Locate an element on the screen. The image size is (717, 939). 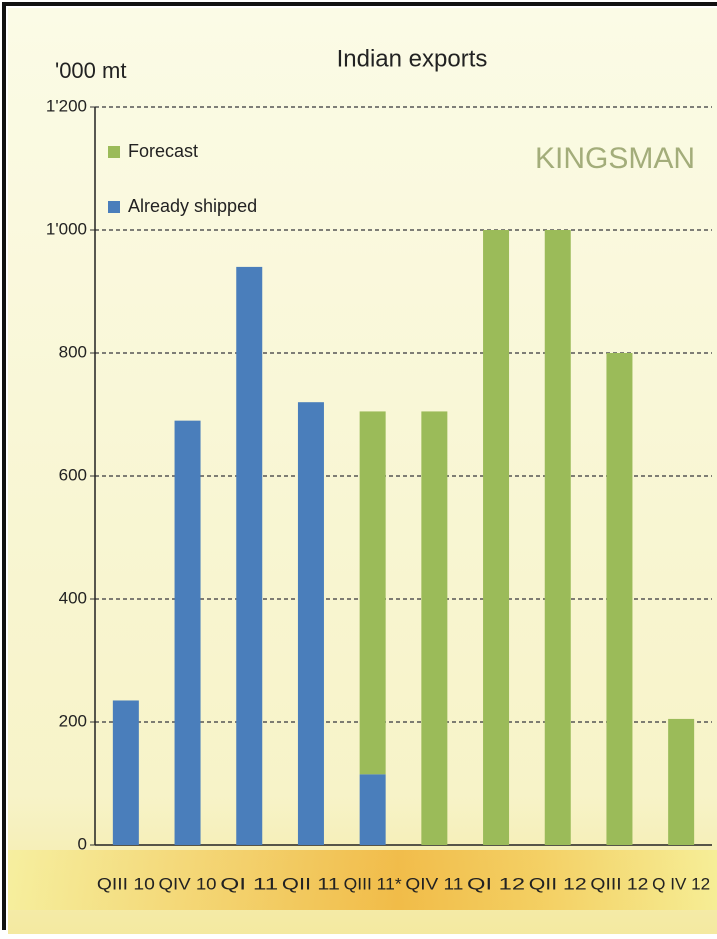
watermark: KINGSMAN is located at coordinates (615, 158).